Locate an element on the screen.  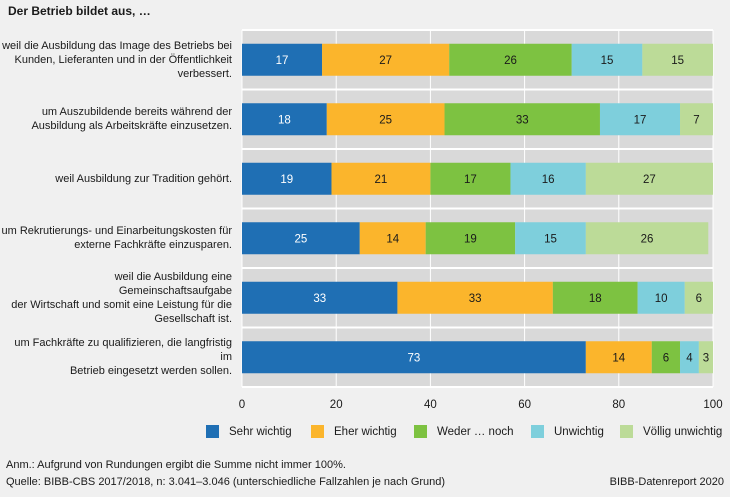
legend-item: Weder … noch is located at coordinates (464, 431).